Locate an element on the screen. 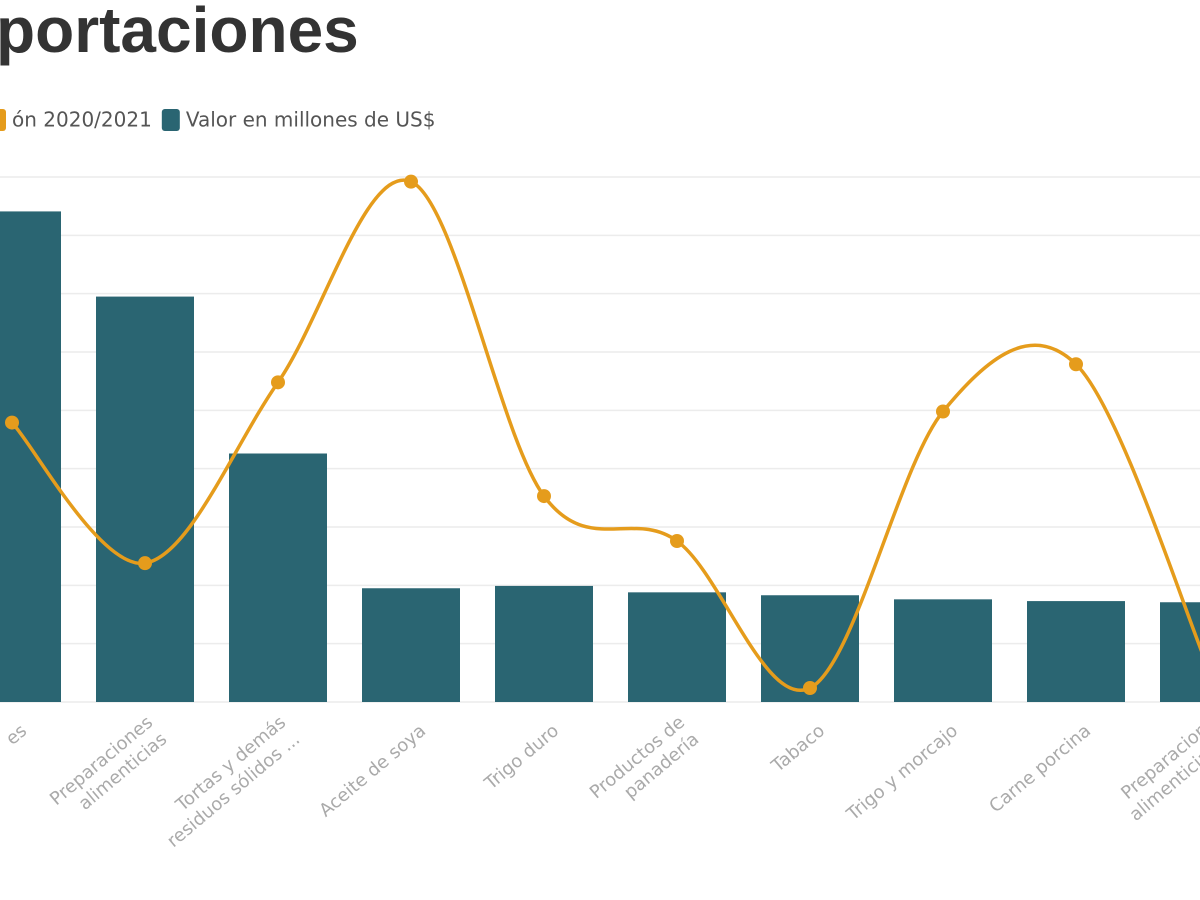  x-tick-label-line: Trigo y morcajo is located at coordinates (902, 772).